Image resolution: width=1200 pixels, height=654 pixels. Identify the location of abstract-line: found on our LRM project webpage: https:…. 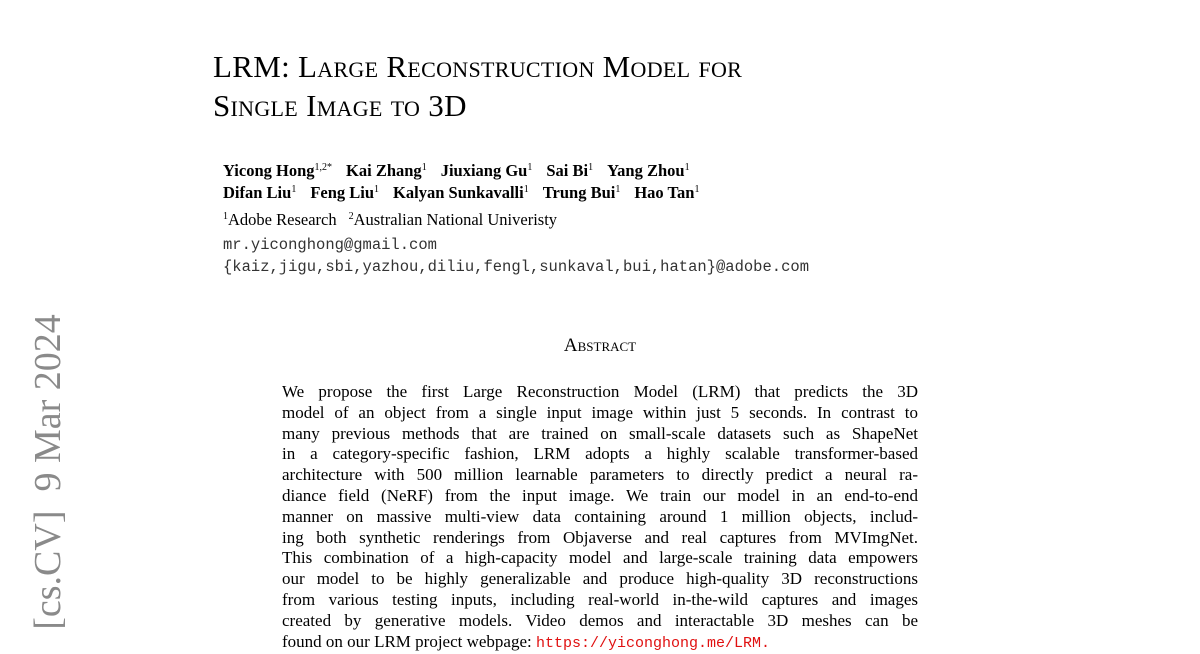
(600, 642).